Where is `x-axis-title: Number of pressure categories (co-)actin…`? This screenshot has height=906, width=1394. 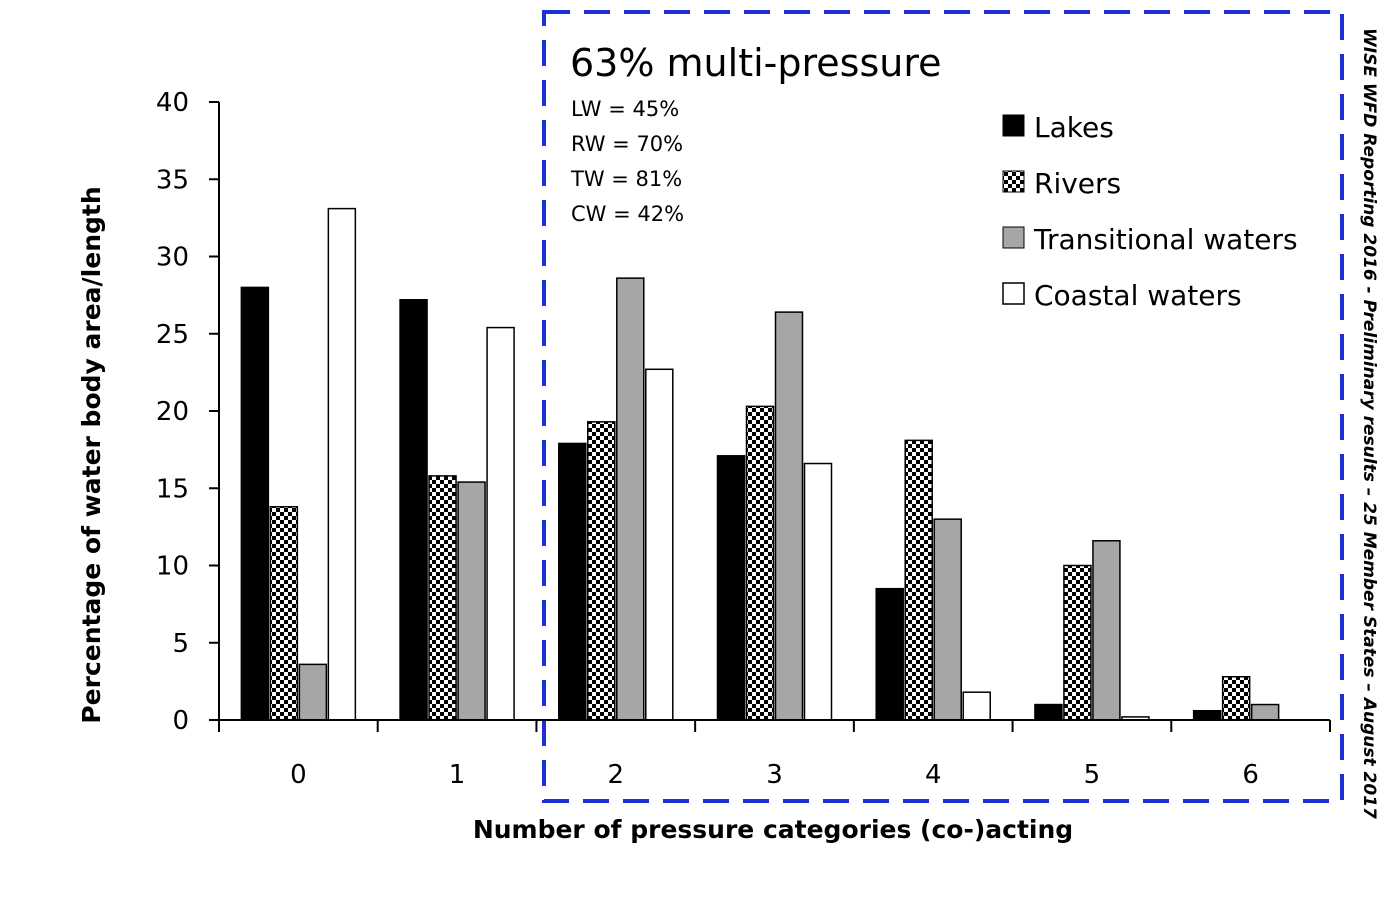
x-axis-title: Number of pressure categories (co-)actin… is located at coordinates (773, 829).